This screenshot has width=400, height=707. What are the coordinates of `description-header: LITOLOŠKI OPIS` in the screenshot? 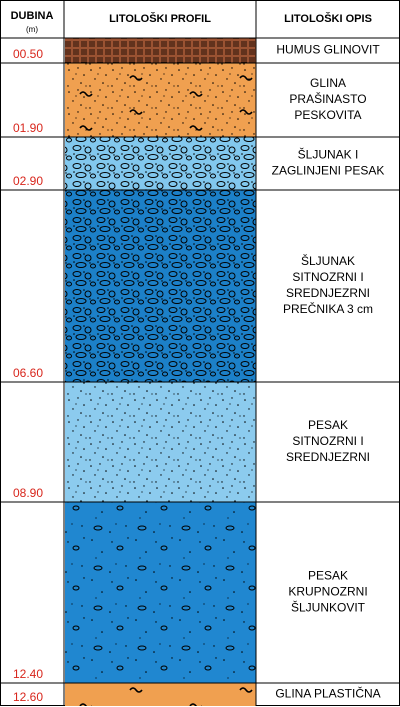 It's located at (328, 18).